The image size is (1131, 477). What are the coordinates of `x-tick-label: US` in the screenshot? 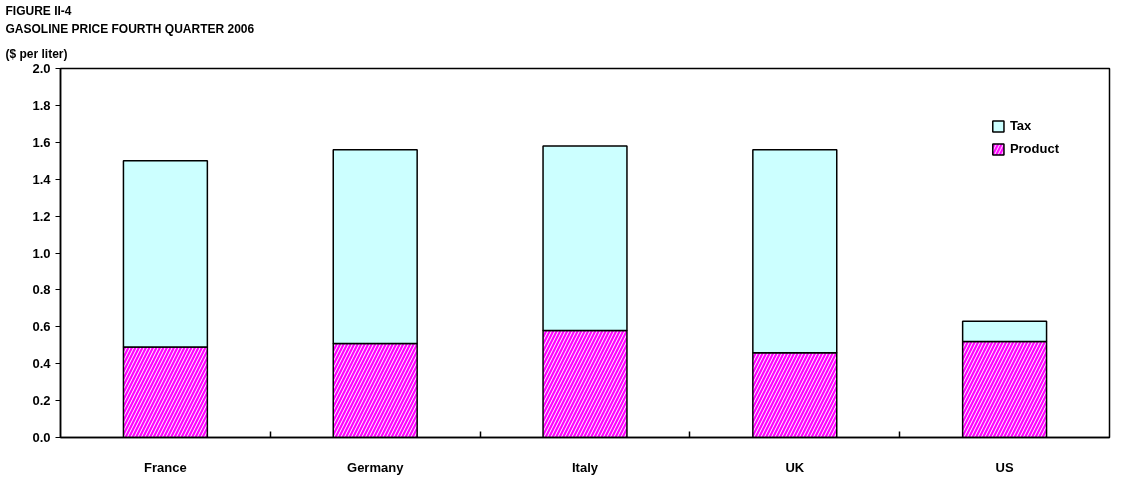 It's located at (1004, 467).